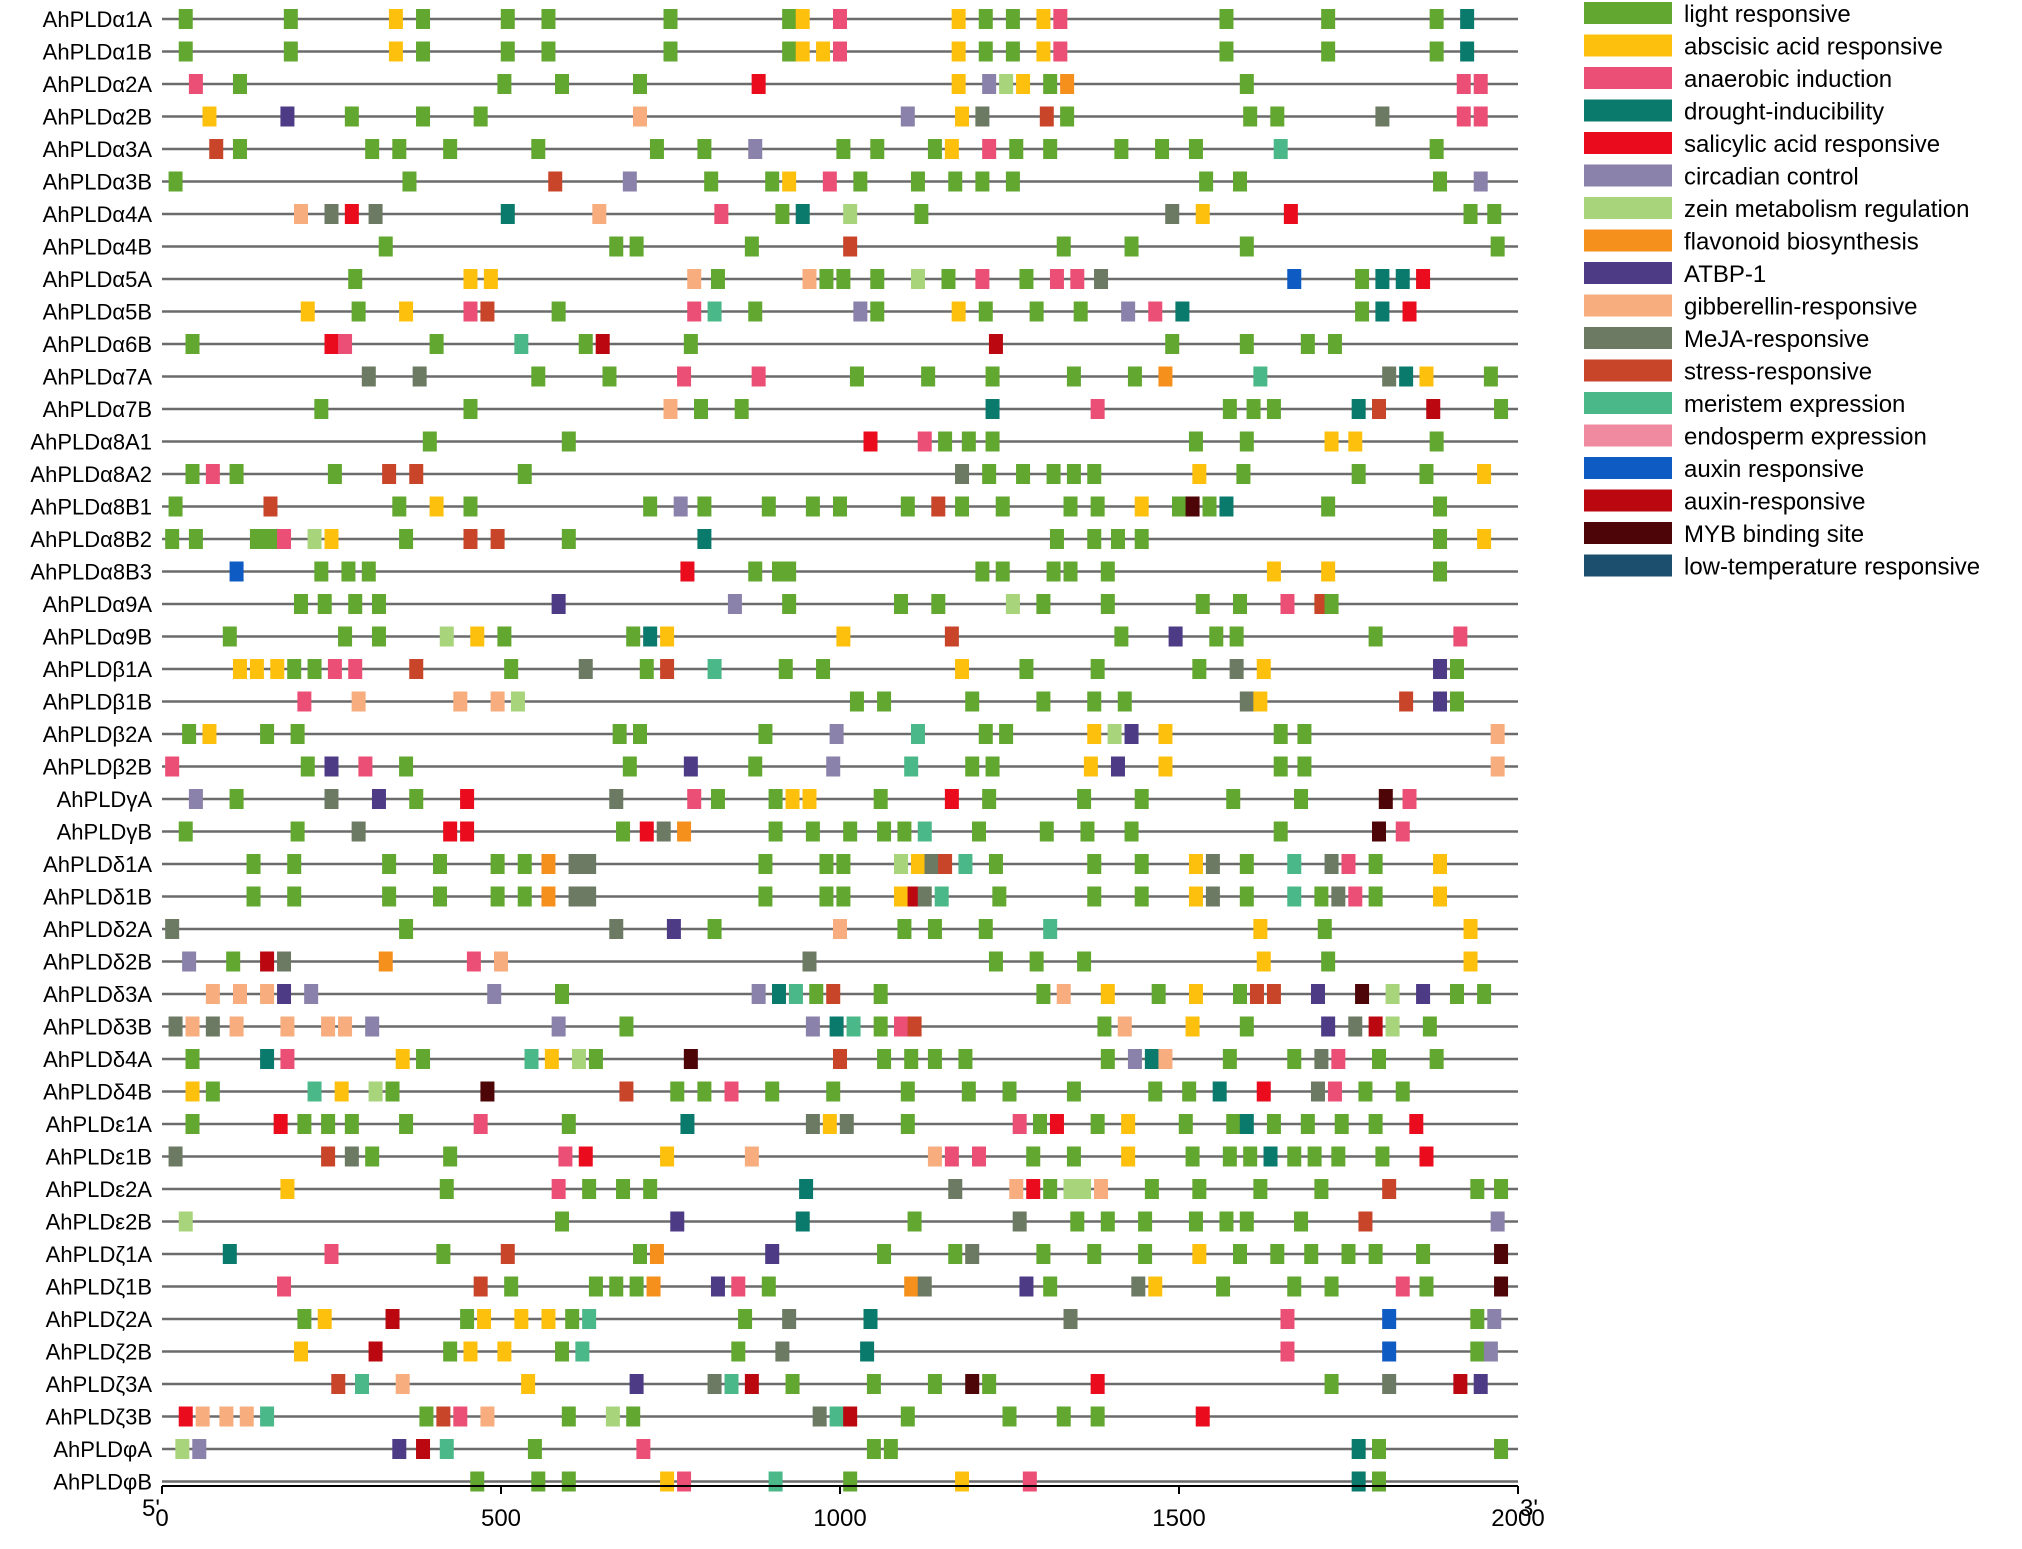 The image size is (2022, 1549). Describe the element at coordinates (161, 1518) in the screenshot. I see `x-tick-label: 0` at that location.